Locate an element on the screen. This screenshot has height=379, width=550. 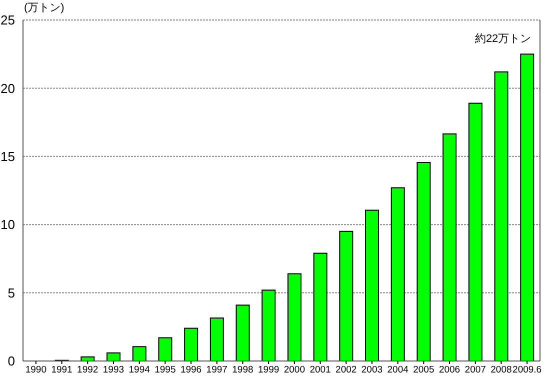
y-axis-title: (万トン) is located at coordinates (44, 8).